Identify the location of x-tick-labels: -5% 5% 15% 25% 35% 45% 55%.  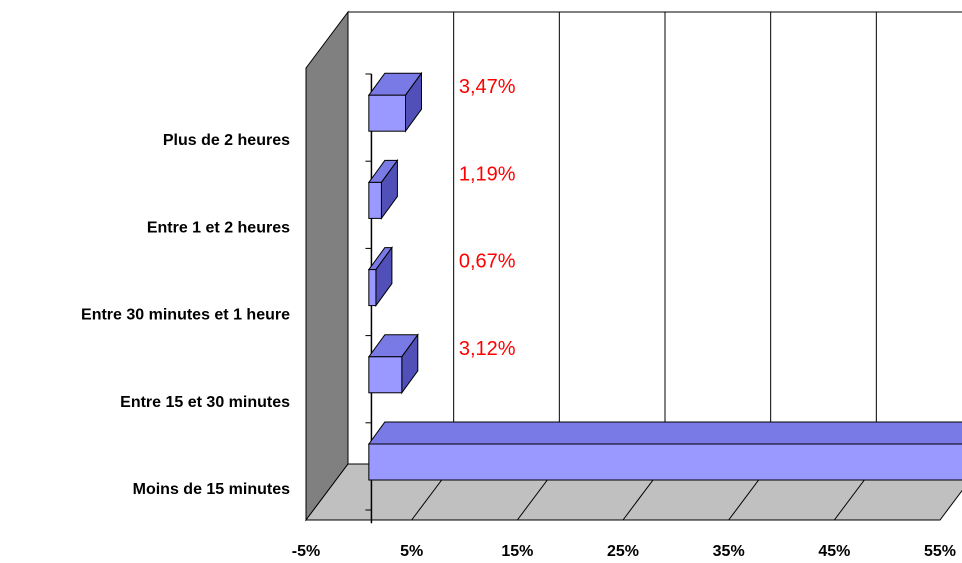
(624, 551).